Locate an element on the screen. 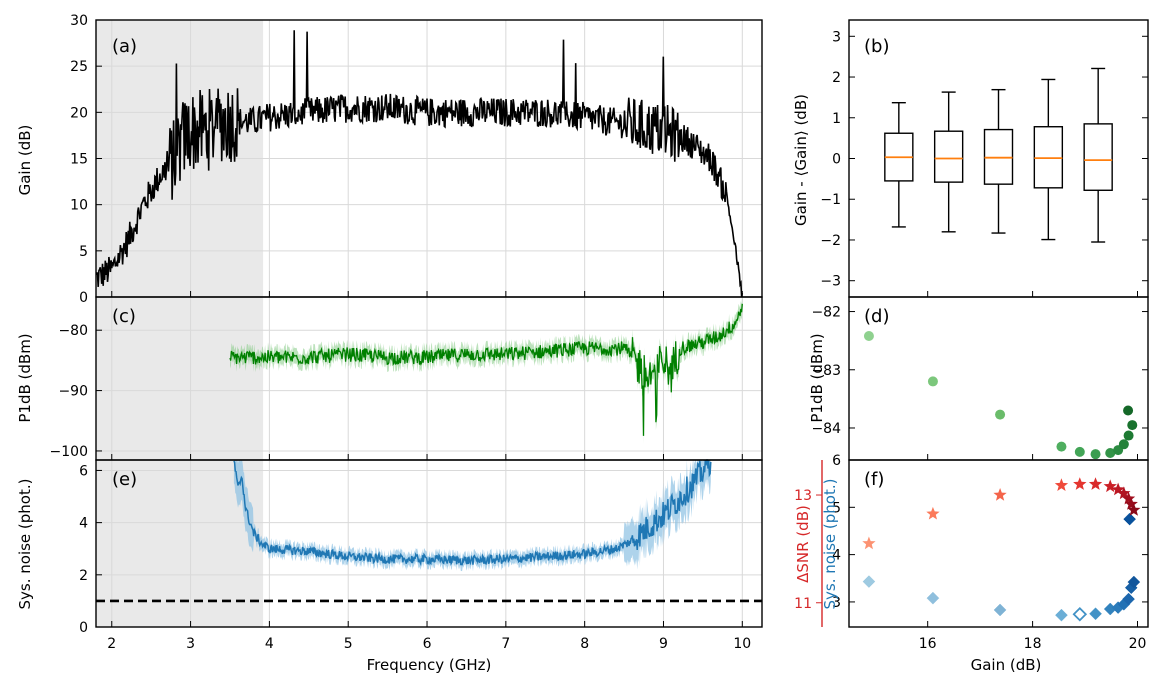 This screenshot has width=1164, height=696. panel-label-f: (f) is located at coordinates (874, 479).